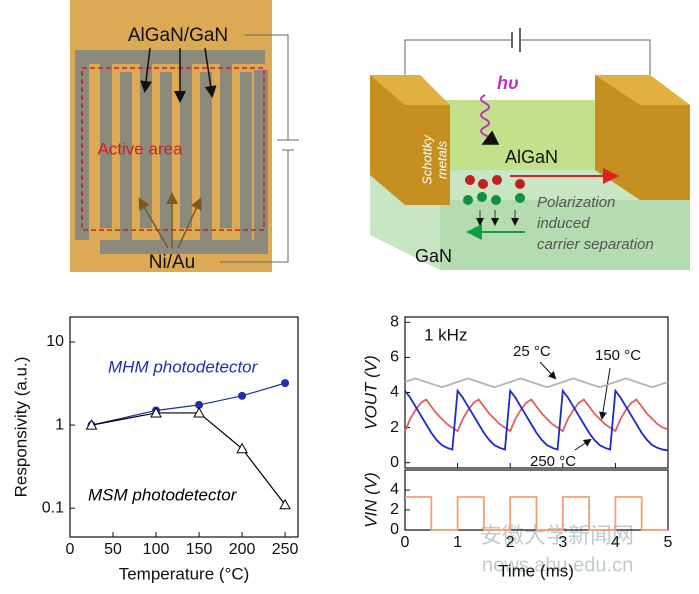 This screenshot has width=699, height=594. What do you see at coordinates (562, 542) in the screenshot?
I see `x-tick-label: 3` at bounding box center [562, 542].